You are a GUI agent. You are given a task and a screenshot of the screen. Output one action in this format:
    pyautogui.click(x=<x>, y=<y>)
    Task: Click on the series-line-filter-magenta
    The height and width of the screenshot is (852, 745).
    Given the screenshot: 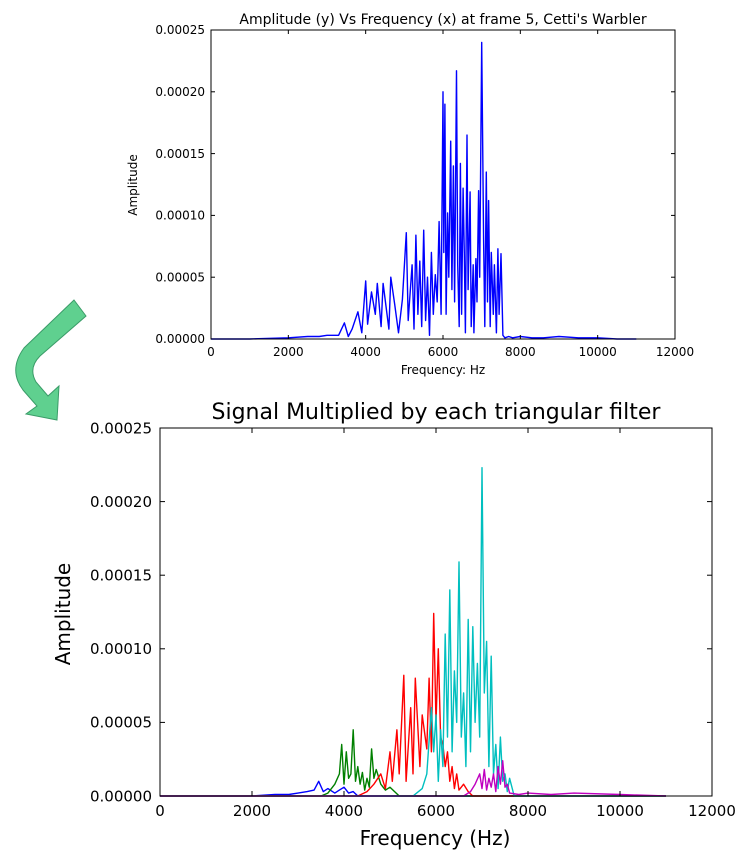 What is the action you would take?
    pyautogui.click(x=413, y=778)
    